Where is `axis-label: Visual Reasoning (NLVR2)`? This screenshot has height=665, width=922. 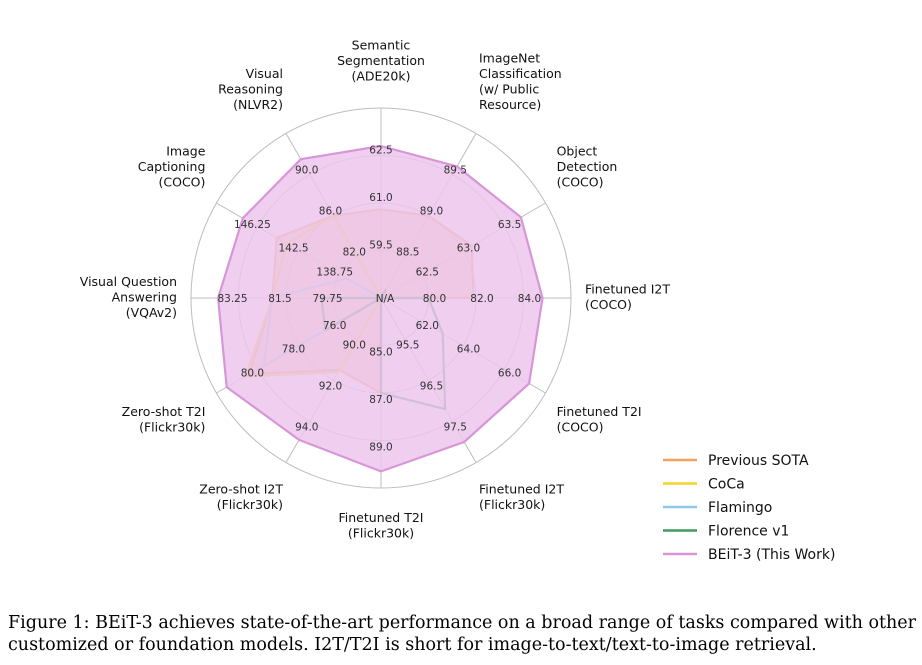 axis-label: Visual Reasoning (NLVR2) is located at coordinates (250, 89).